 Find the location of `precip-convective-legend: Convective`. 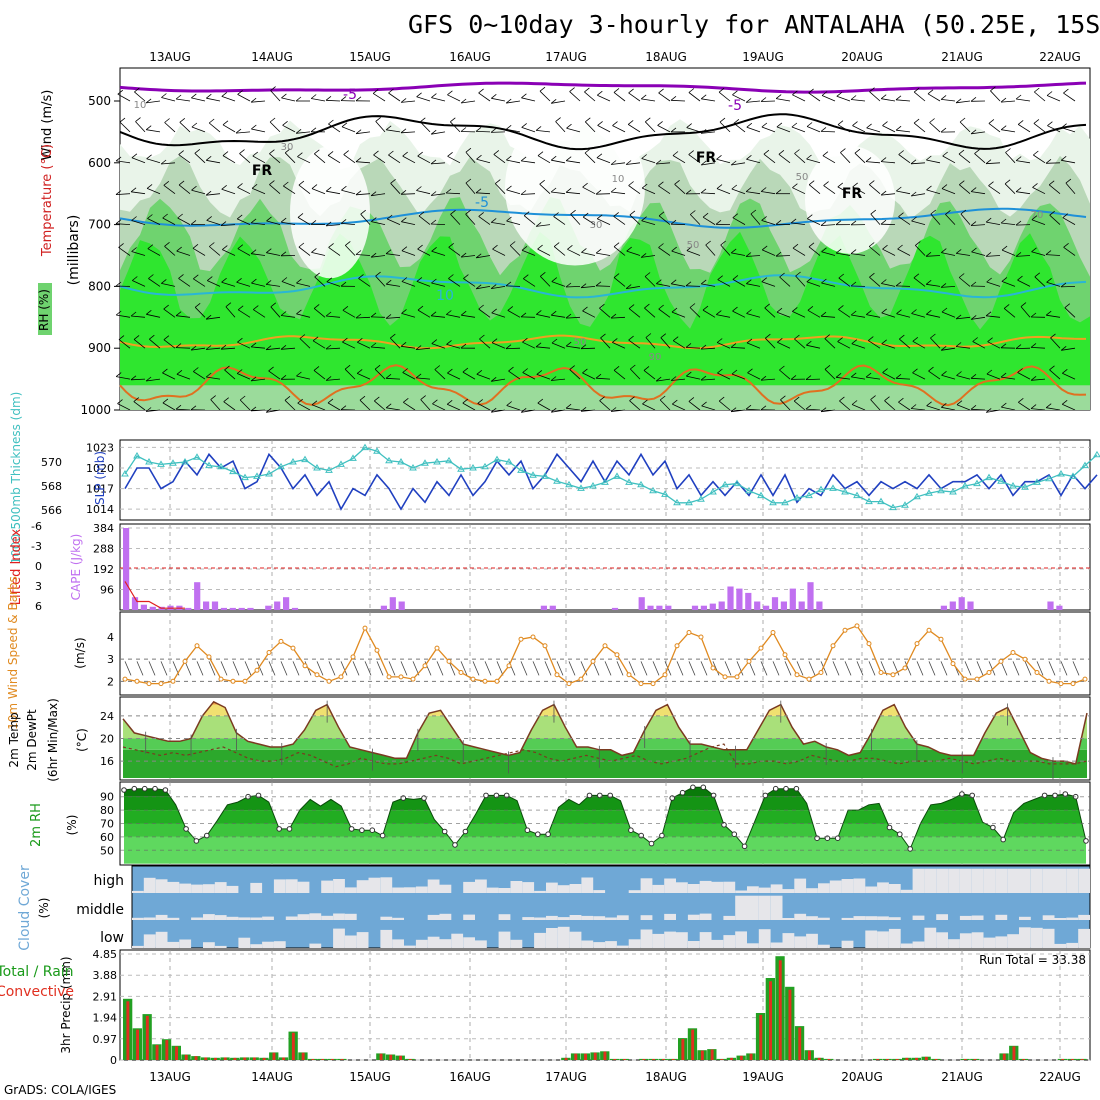

precip-convective-legend: Convective is located at coordinates (37, 992).